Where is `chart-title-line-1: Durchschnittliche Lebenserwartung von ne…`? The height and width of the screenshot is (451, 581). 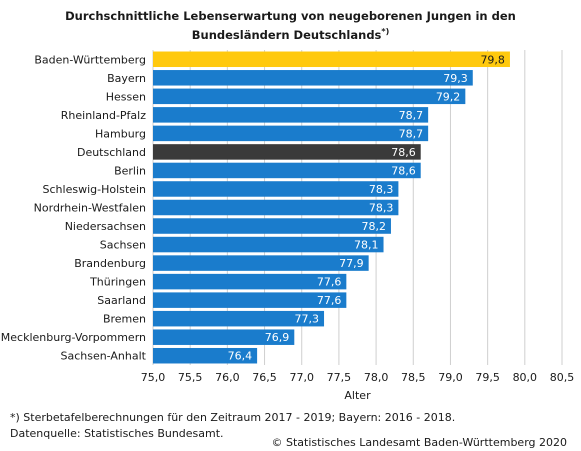
chart-title-line-1: Durchschnittliche Lebenserwartung von ne… is located at coordinates (290, 16).